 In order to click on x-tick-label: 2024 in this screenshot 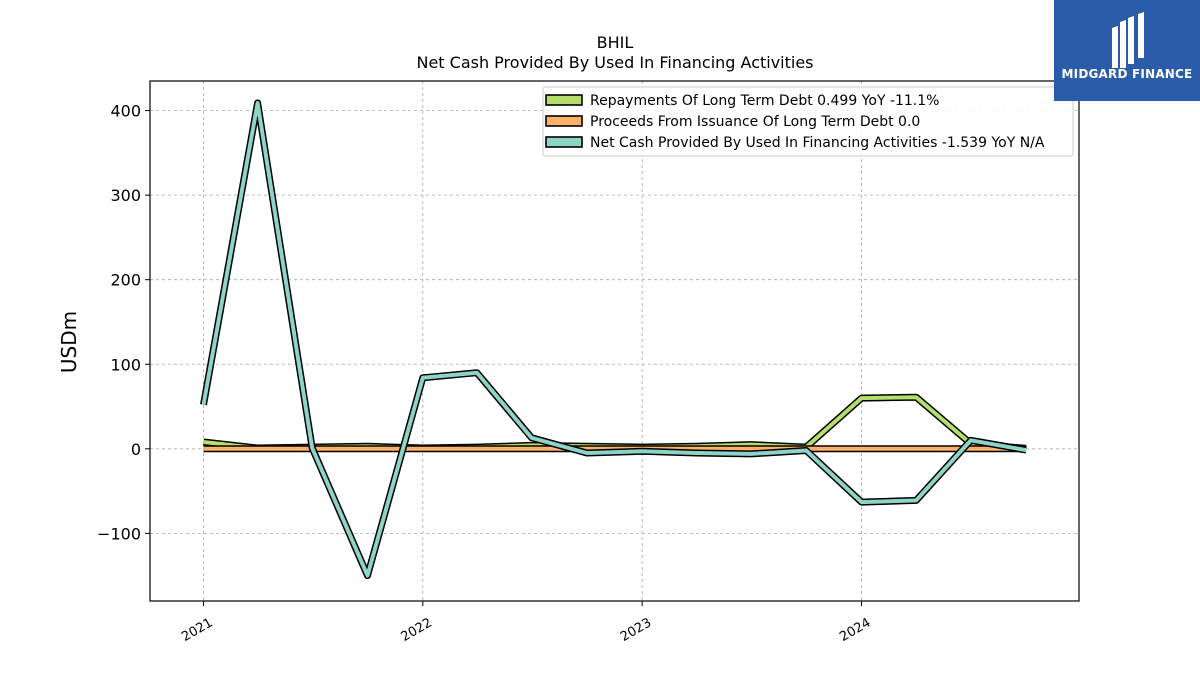, I will do `click(855, 630)`.